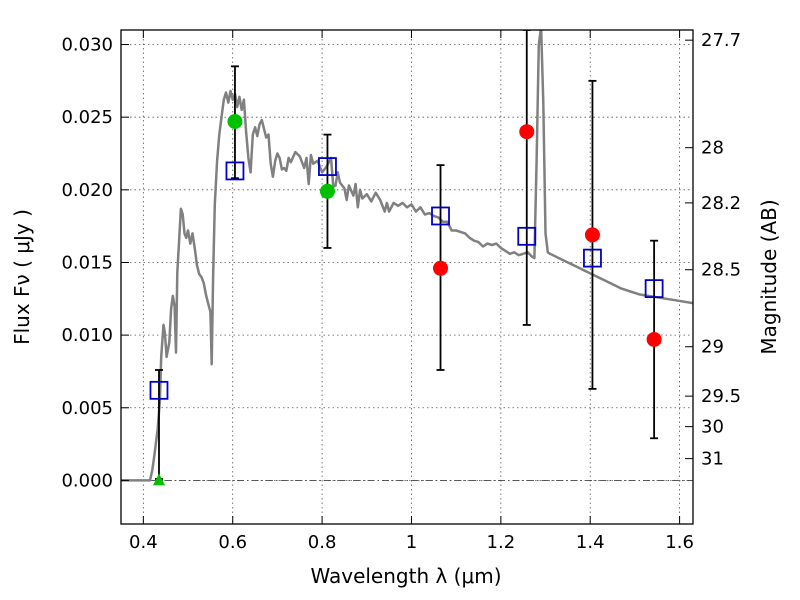 The width and height of the screenshot is (800, 600). What do you see at coordinates (721, 396) in the screenshot?
I see `right-tick-label: 29.5` at bounding box center [721, 396].